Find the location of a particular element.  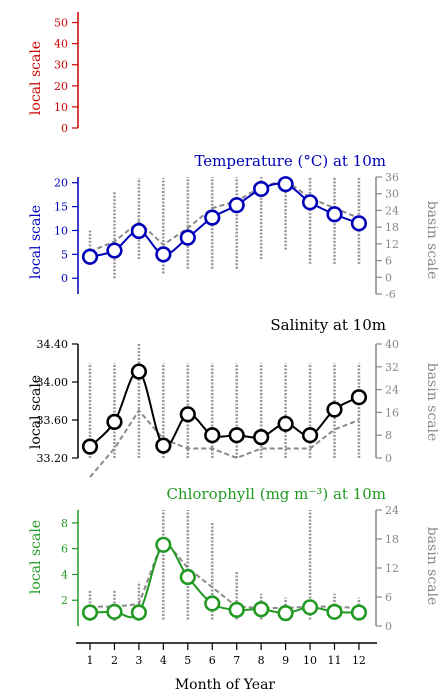

right-tick-label: 40 is located at coordinates (392, 344).